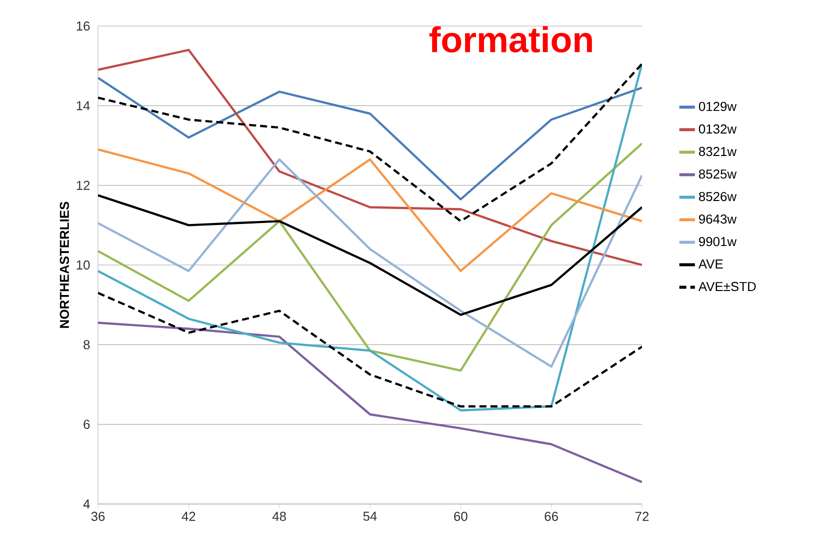 The height and width of the screenshot is (548, 816). I want to click on legend-label: 9901w, so click(718, 241).